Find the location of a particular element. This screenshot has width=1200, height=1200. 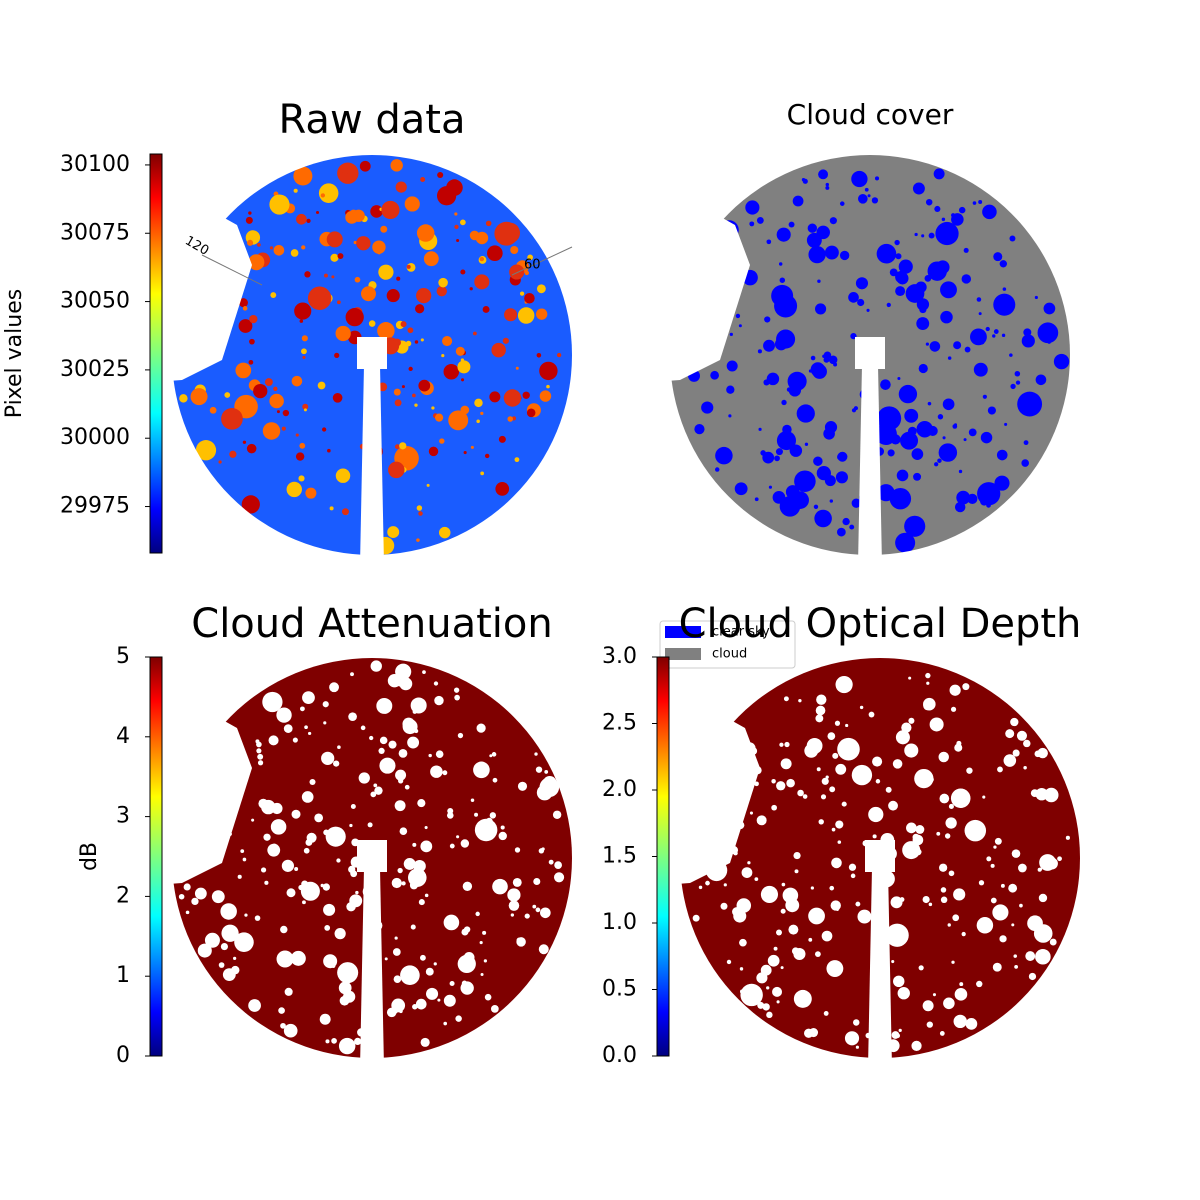

tick-label: 1 is located at coordinates (123, 975).